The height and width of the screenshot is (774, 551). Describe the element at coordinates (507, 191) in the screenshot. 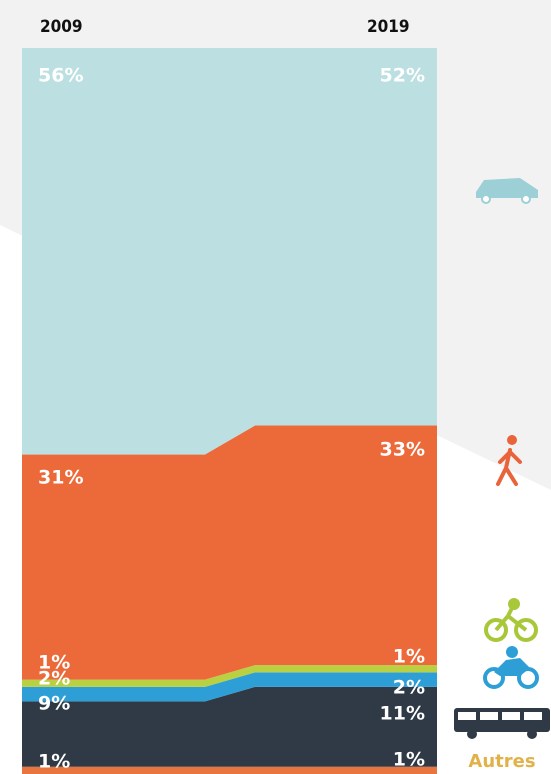

I see `car-icon` at that location.